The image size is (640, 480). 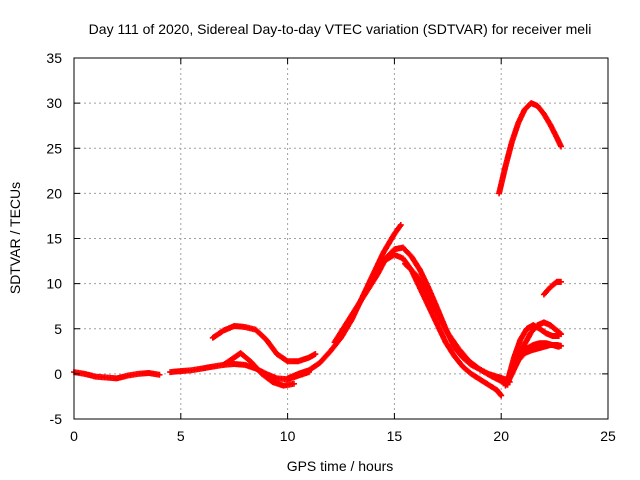 What do you see at coordinates (54, 58) in the screenshot?
I see `y-tick-label: 35` at bounding box center [54, 58].